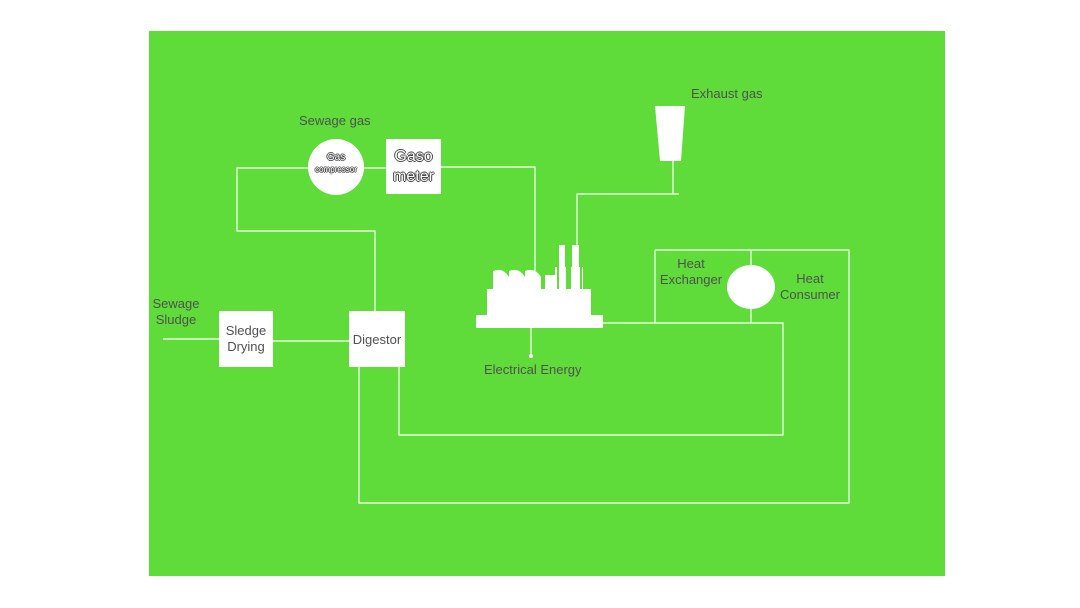 The width and height of the screenshot is (1080, 608). I want to click on sewage-sludge-line1: Sewage, so click(176, 303).